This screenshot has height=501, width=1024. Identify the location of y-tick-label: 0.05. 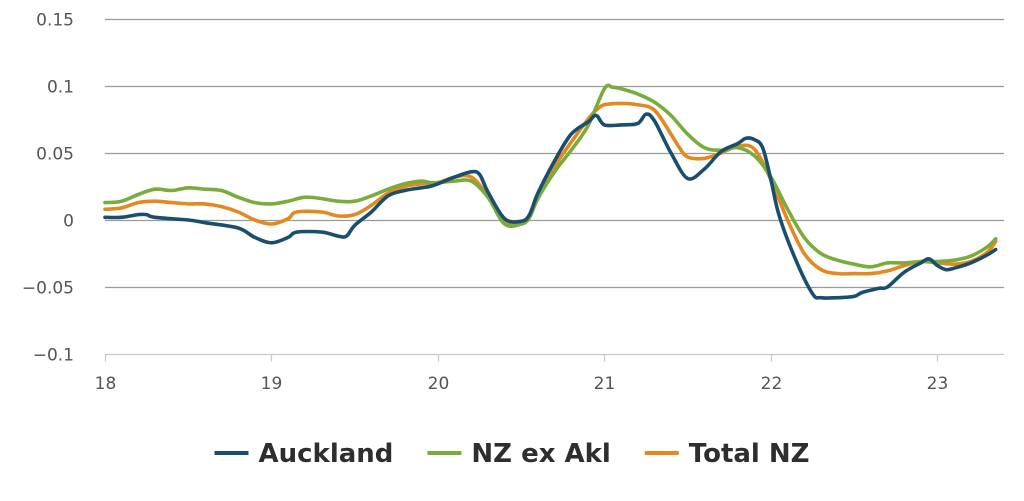
(55, 155).